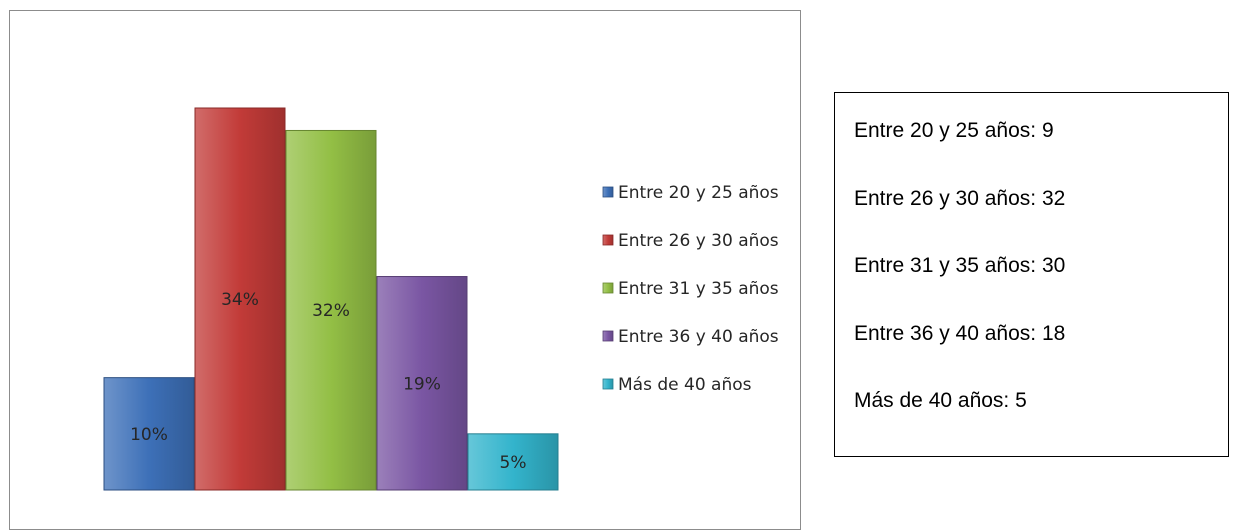  I want to click on bar-value-label-5: 5%, so click(513, 463).